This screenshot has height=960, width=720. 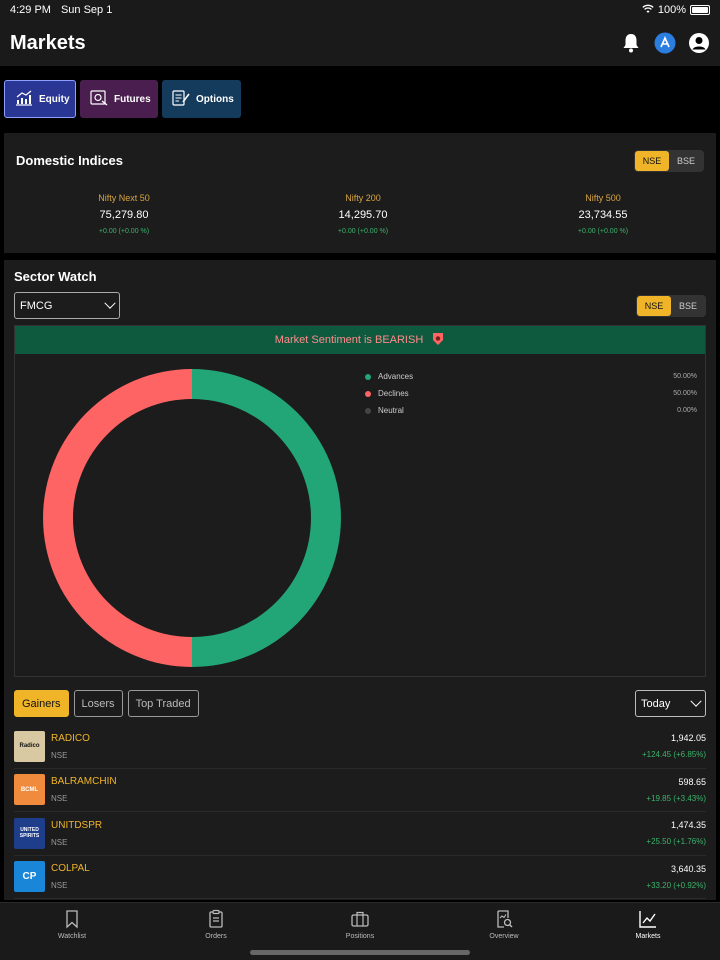 What do you see at coordinates (603, 198) in the screenshot?
I see `index-name: Nifty 500` at bounding box center [603, 198].